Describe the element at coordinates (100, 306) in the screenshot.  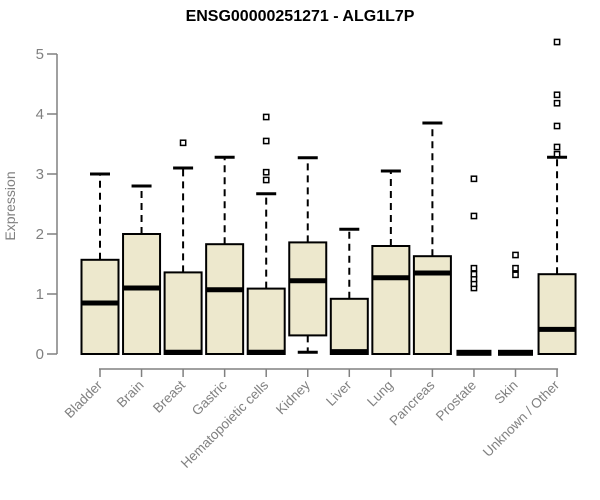
I see `box-bladder` at that location.